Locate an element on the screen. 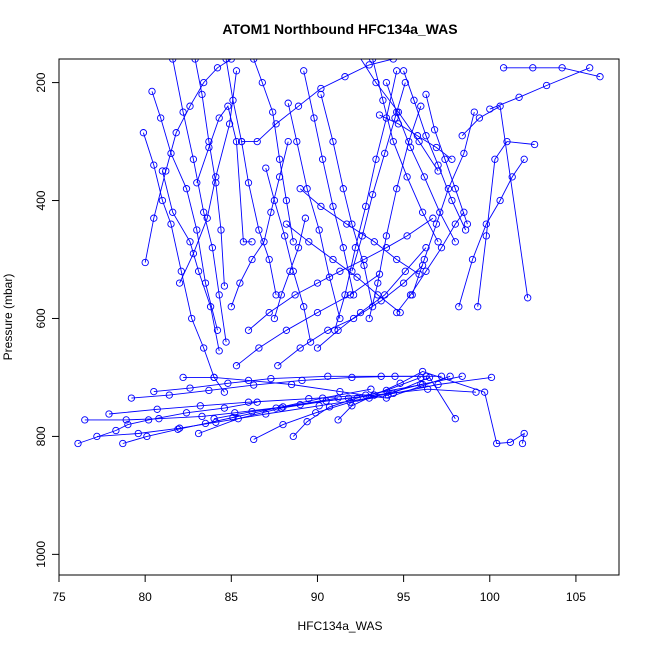 This screenshot has height=650, width=650. y-axis-label: Pressure (mbar) is located at coordinates (8, 317).